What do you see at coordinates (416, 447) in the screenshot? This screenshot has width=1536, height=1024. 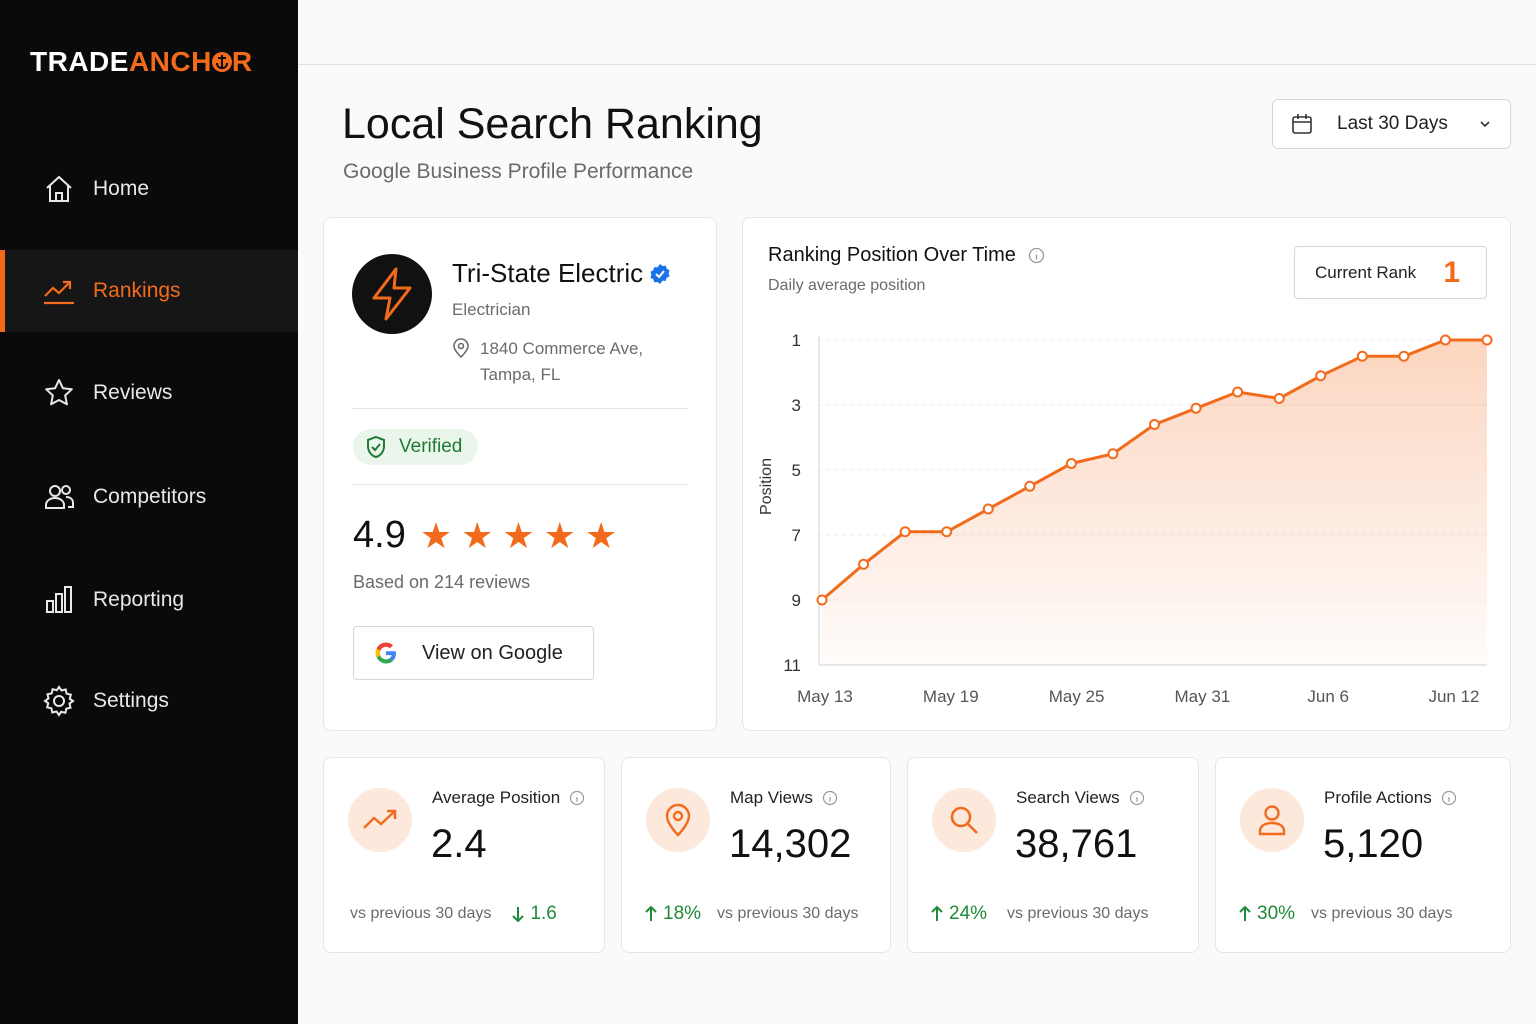 I see `verified-badge: Verified` at bounding box center [416, 447].